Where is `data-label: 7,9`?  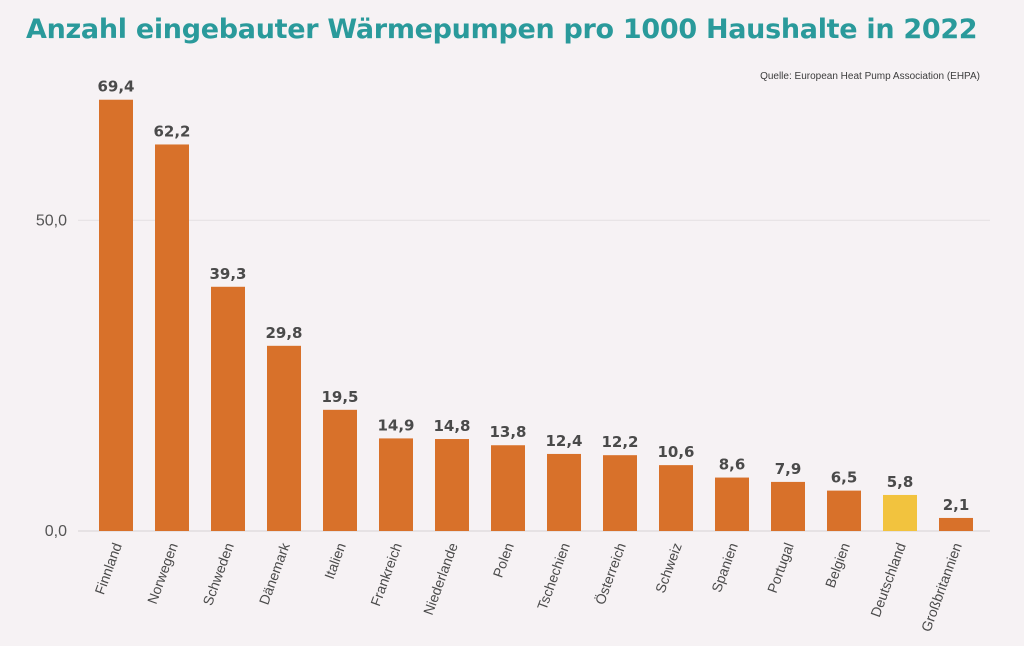
data-label: 7,9 is located at coordinates (788, 469).